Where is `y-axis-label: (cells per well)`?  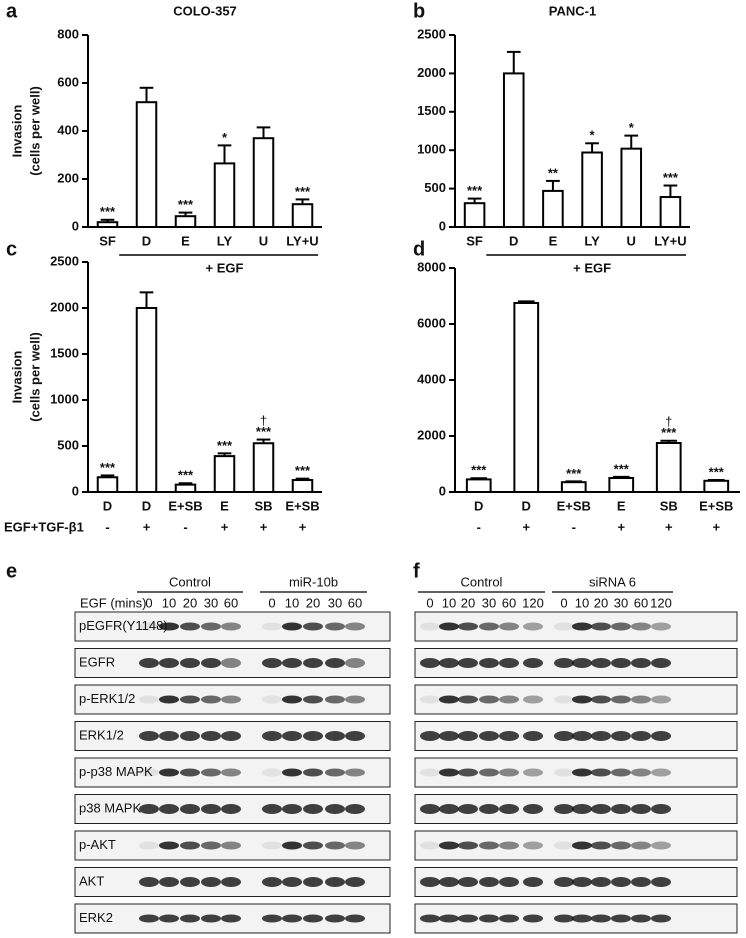 y-axis-label: (cells per well) is located at coordinates (34, 377).